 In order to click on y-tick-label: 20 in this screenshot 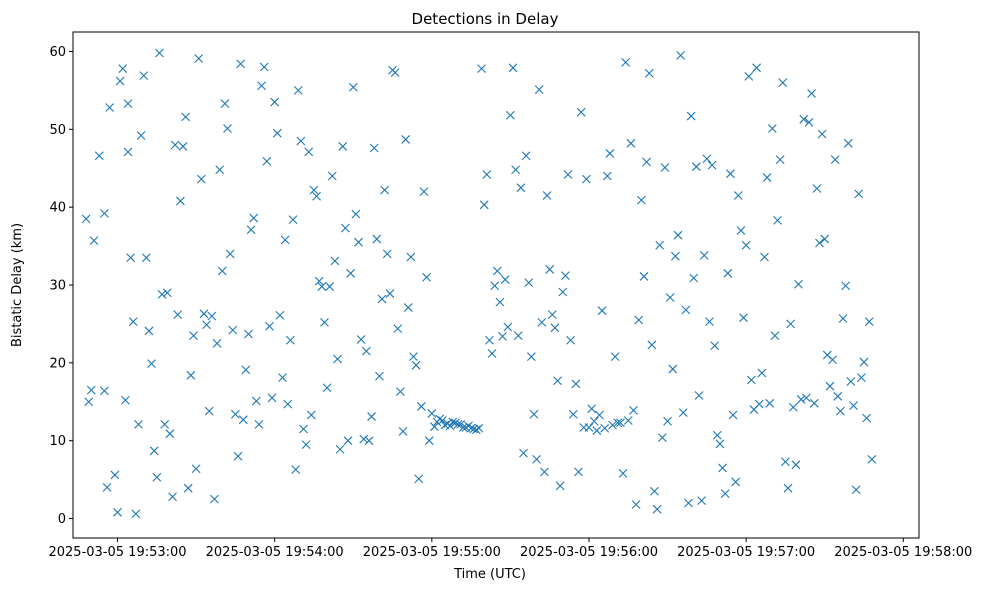, I will do `click(57, 363)`.